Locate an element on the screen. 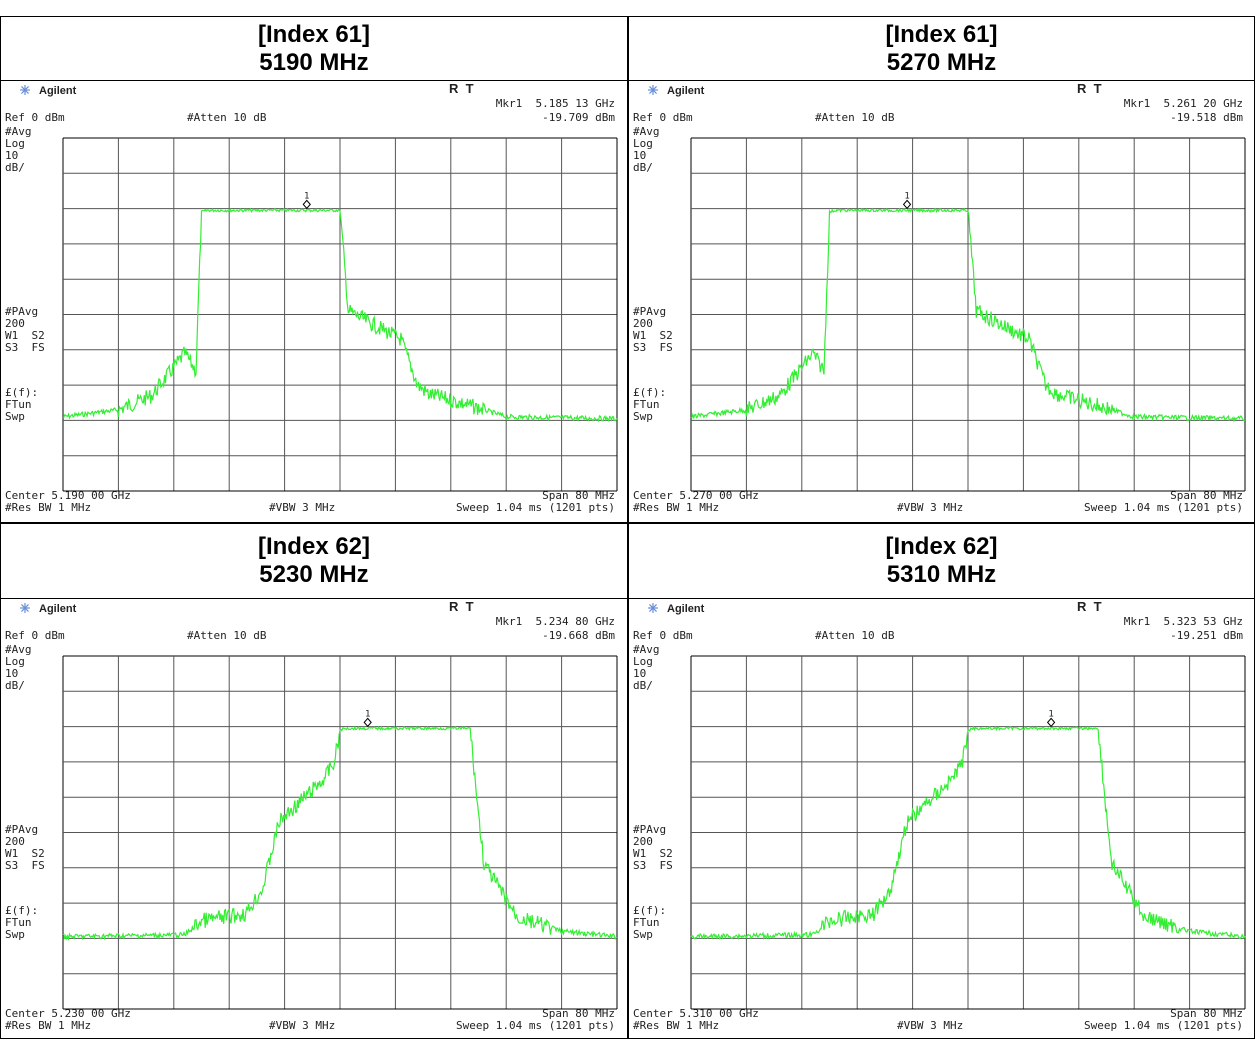 This screenshot has height=1039, width=1255. marker-level: -19.251 dBm is located at coordinates (1206, 635).